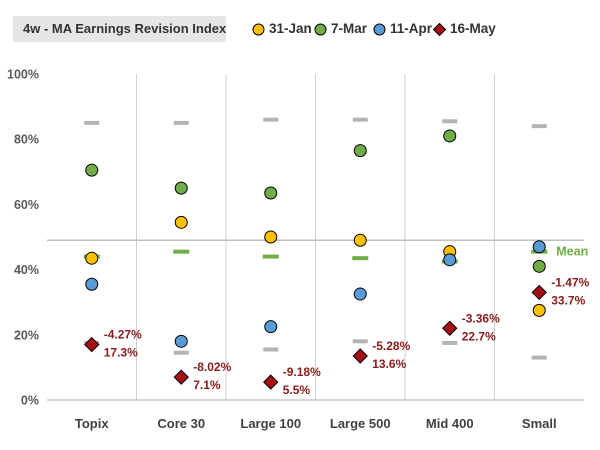  What do you see at coordinates (379, 29) in the screenshot?
I see `legend-marker-11-apr` at bounding box center [379, 29].